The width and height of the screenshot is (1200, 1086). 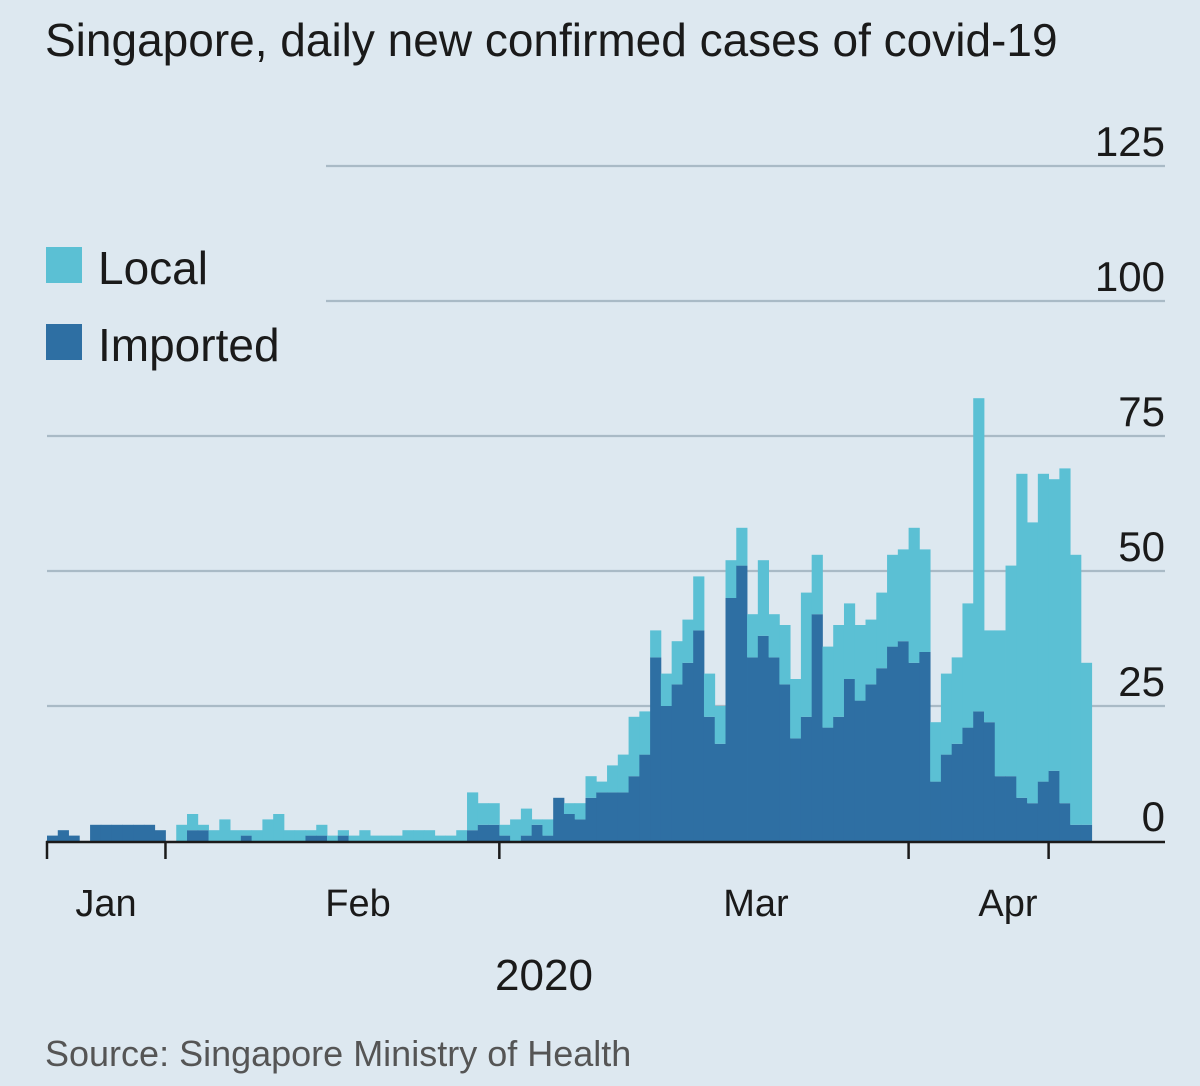 I want to click on legend-swatch-local, so click(x=64, y=265).